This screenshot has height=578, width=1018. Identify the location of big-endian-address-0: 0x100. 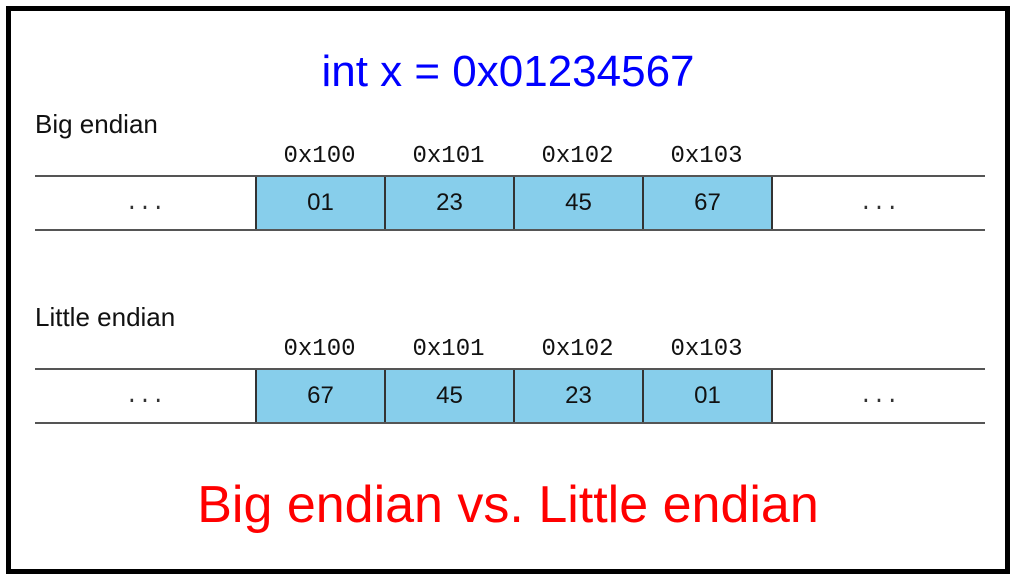
(319, 156).